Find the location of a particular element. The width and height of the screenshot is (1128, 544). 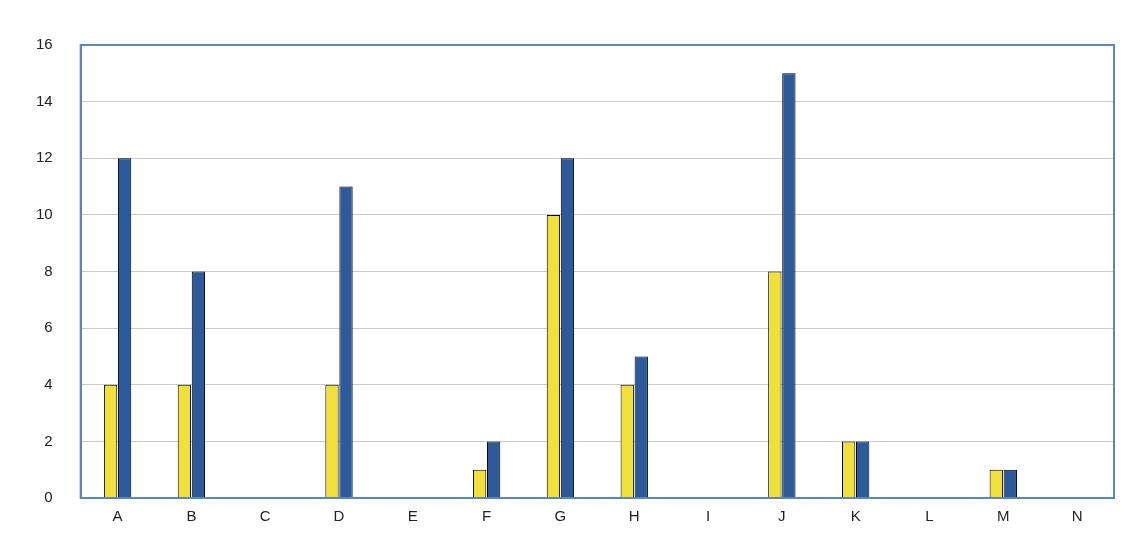

x-tick-label: E is located at coordinates (412, 516).